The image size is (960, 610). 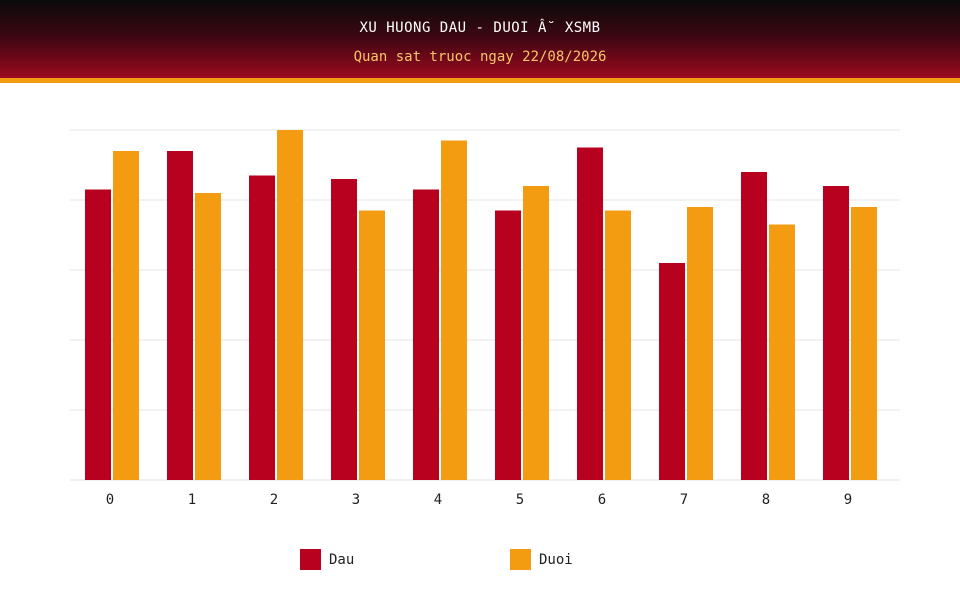 I want to click on x-tick-label: 2, so click(x=274, y=500).